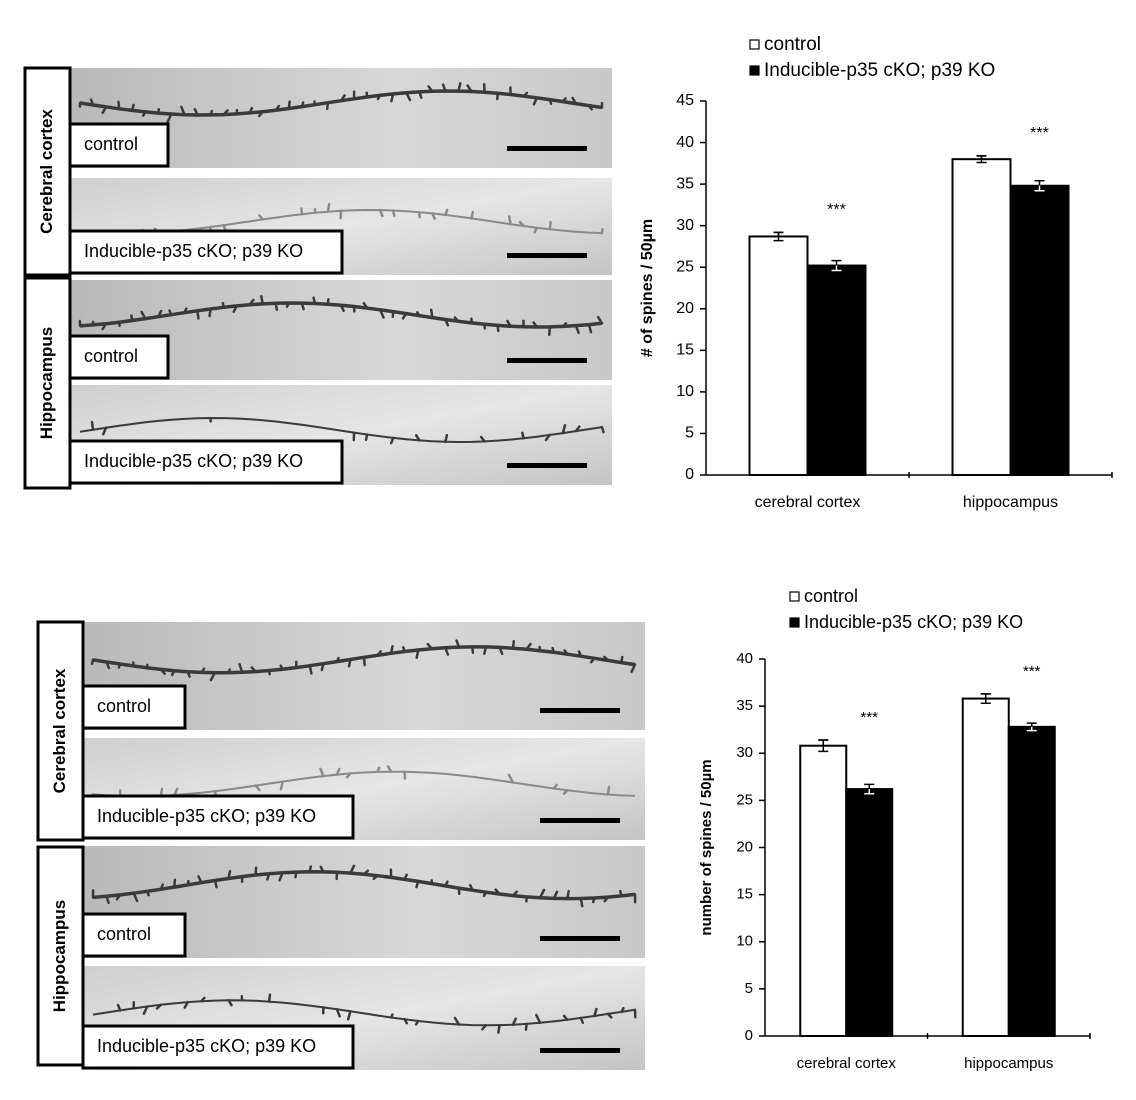  Describe the element at coordinates (706, 847) in the screenshot. I see `y-axis-label: number of spines / 50µm` at that location.